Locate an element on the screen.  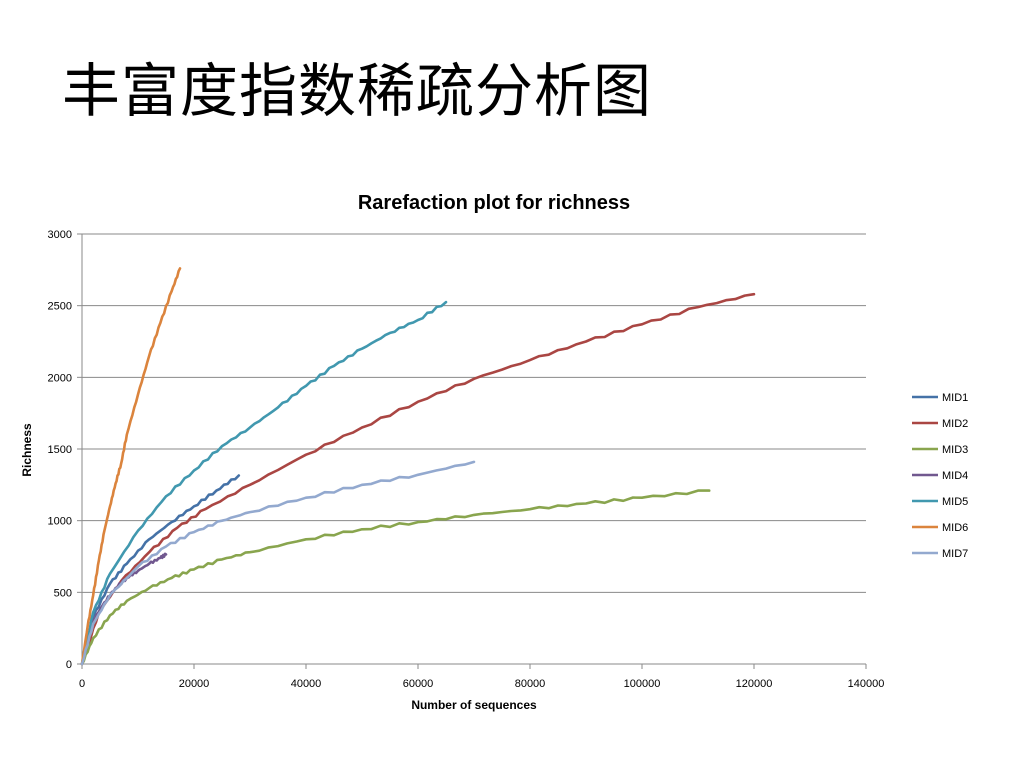
legend-label-mid6: MID6 is located at coordinates (955, 528).